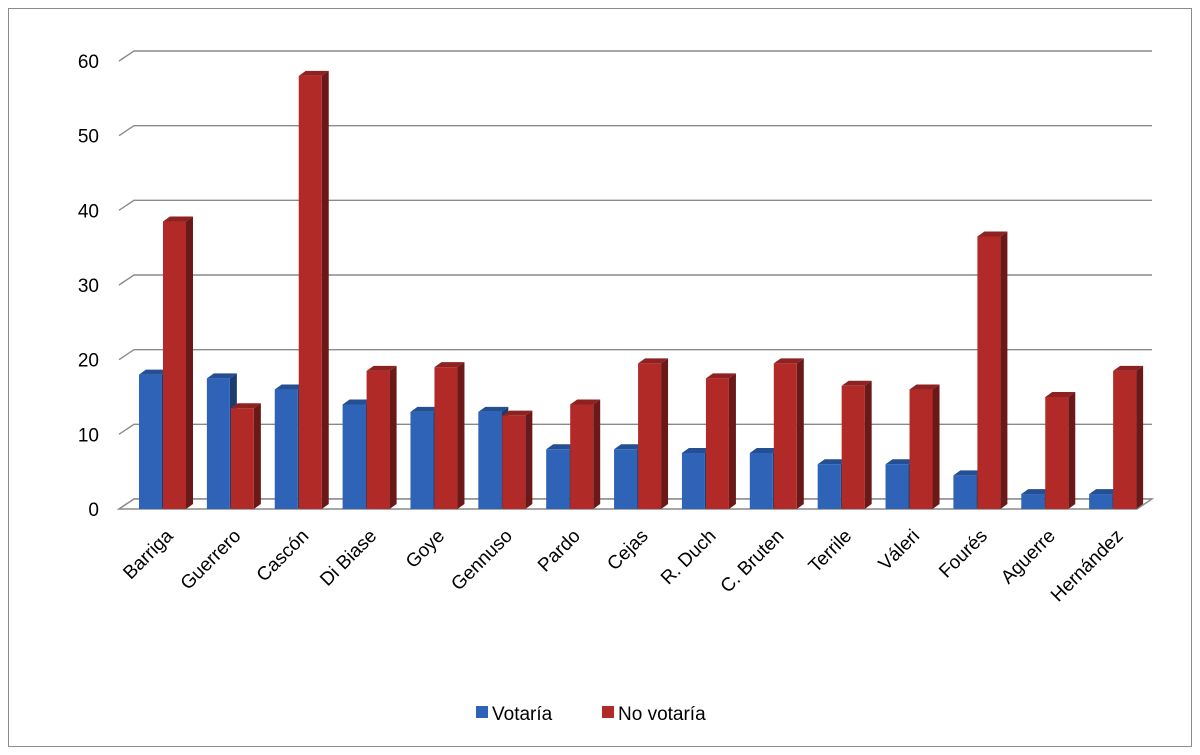 This screenshot has width=1200, height=755. I want to click on x-tick-label: Di Biase, so click(348, 558).